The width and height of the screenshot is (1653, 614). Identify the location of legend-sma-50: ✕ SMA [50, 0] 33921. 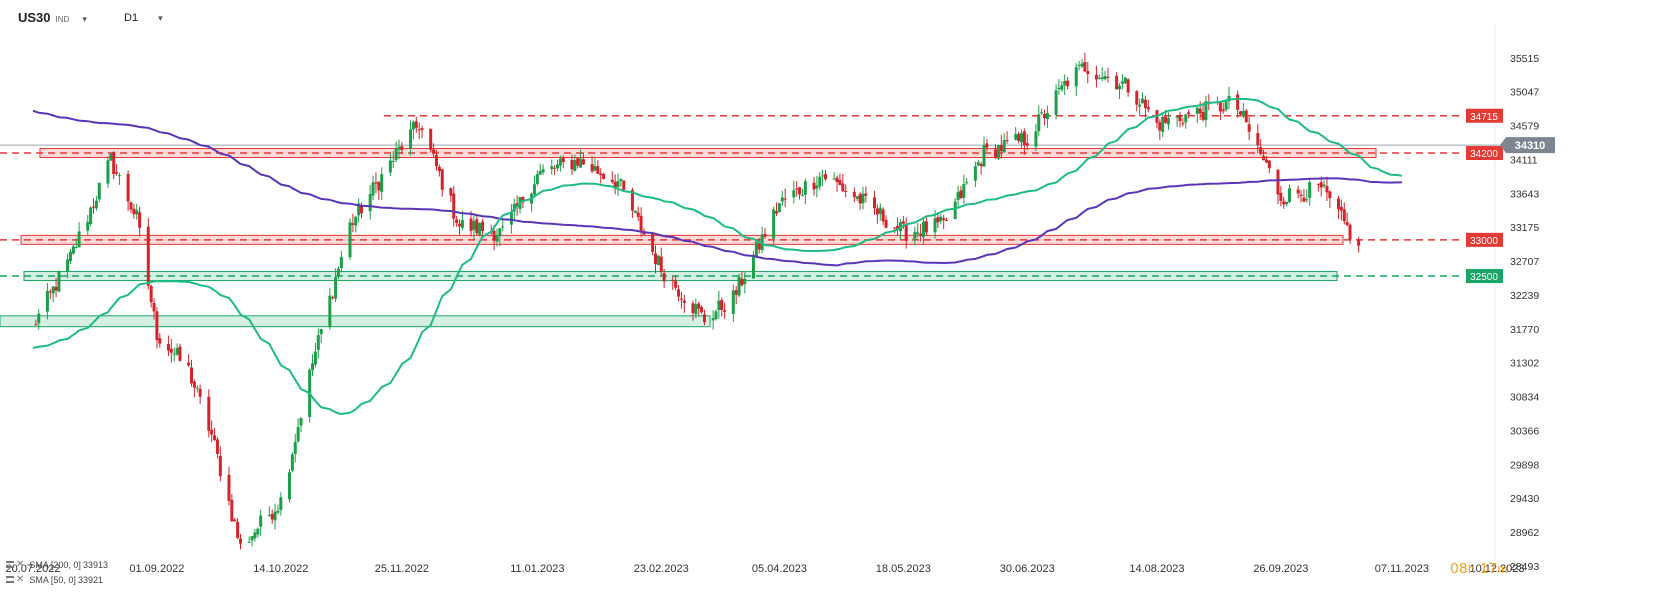
(54, 579).